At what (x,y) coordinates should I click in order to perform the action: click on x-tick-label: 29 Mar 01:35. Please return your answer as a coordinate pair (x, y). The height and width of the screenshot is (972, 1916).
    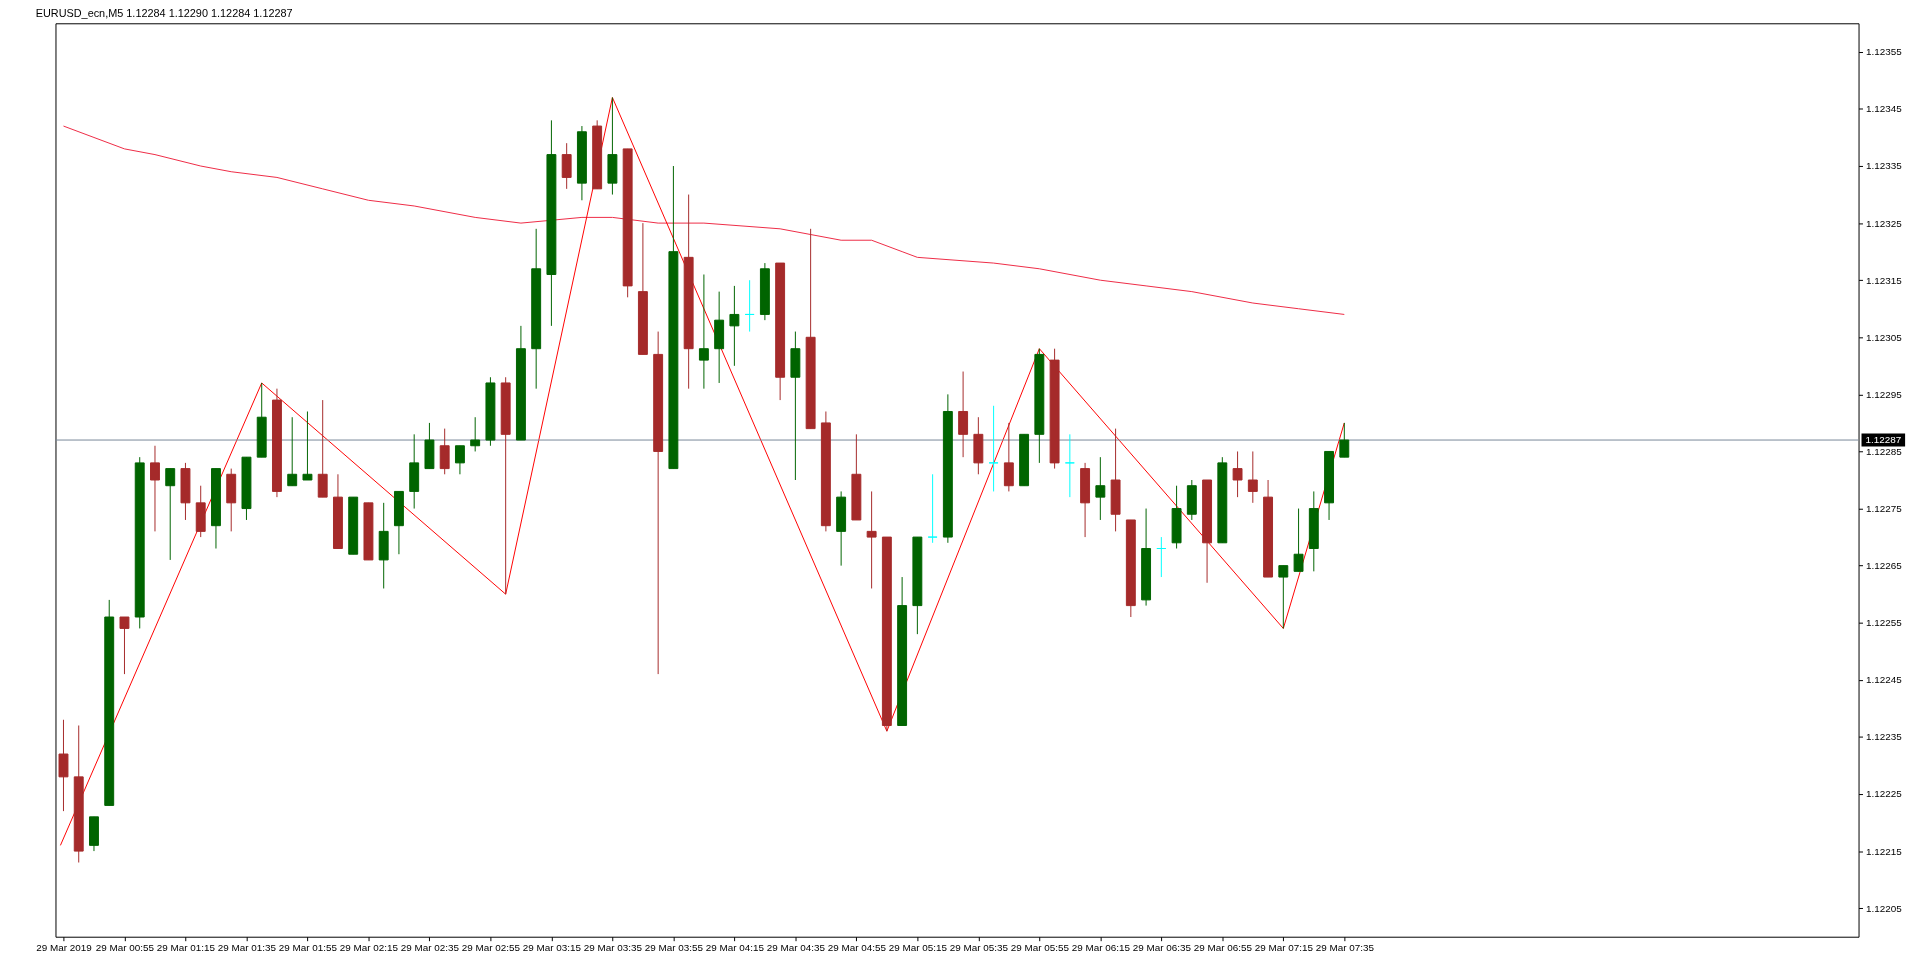
    Looking at the image, I should click on (247, 948).